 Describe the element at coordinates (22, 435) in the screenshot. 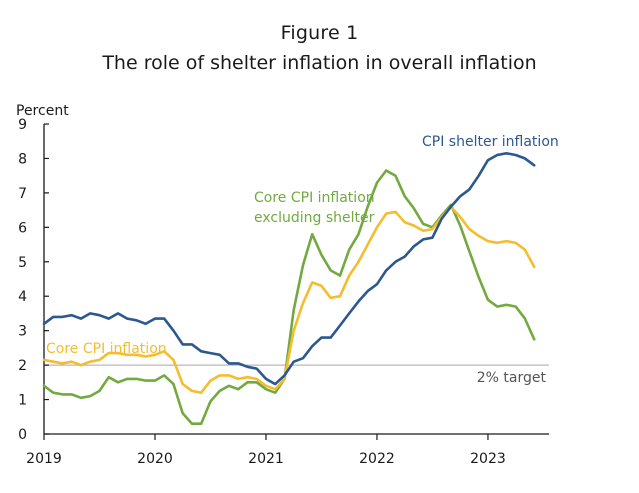

I see `y-tick-label: 0` at that location.